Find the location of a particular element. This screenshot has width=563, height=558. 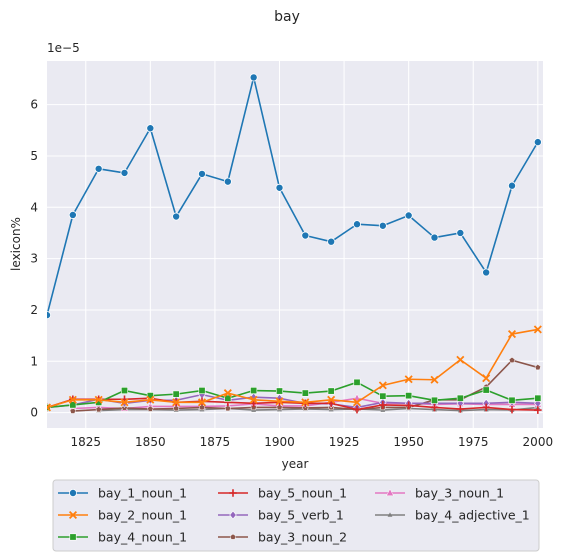

y-tick-label: 3 is located at coordinates (34, 259).